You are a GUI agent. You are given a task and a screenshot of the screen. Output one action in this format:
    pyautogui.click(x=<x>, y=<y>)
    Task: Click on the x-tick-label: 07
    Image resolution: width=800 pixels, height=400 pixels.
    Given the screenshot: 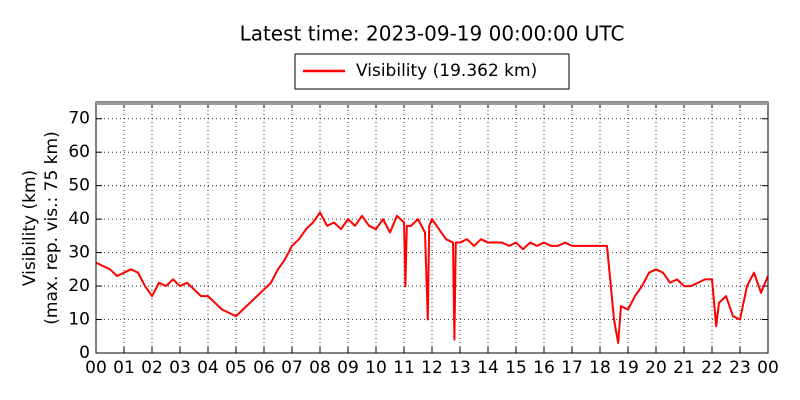 What is the action you would take?
    pyautogui.click(x=292, y=368)
    